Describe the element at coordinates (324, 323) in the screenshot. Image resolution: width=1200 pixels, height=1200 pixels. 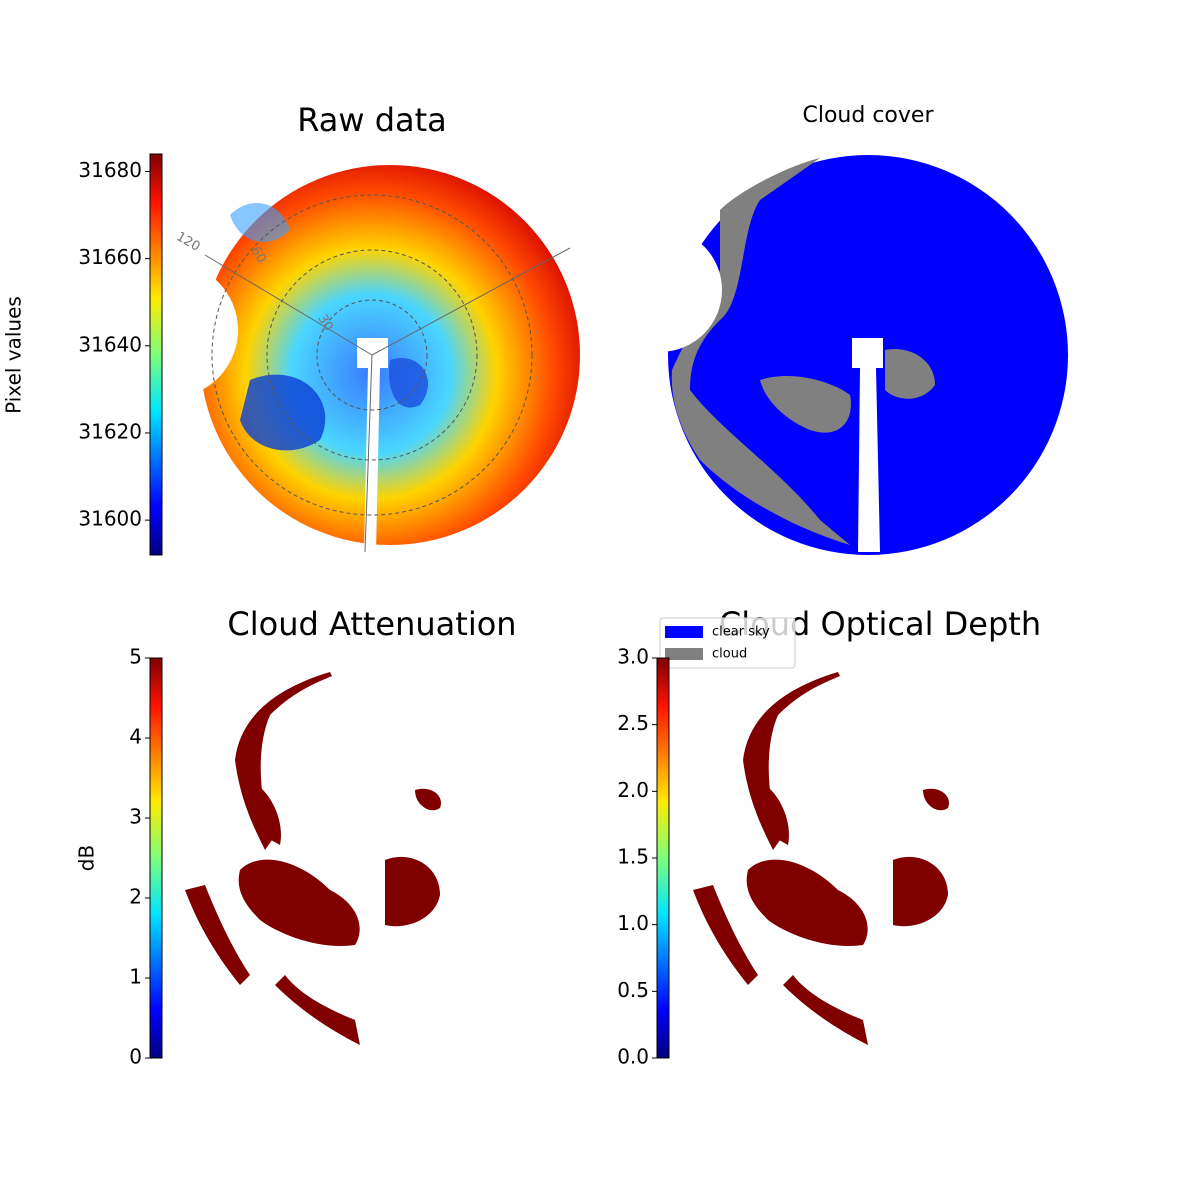
I see `polar-label: 30` at that location.